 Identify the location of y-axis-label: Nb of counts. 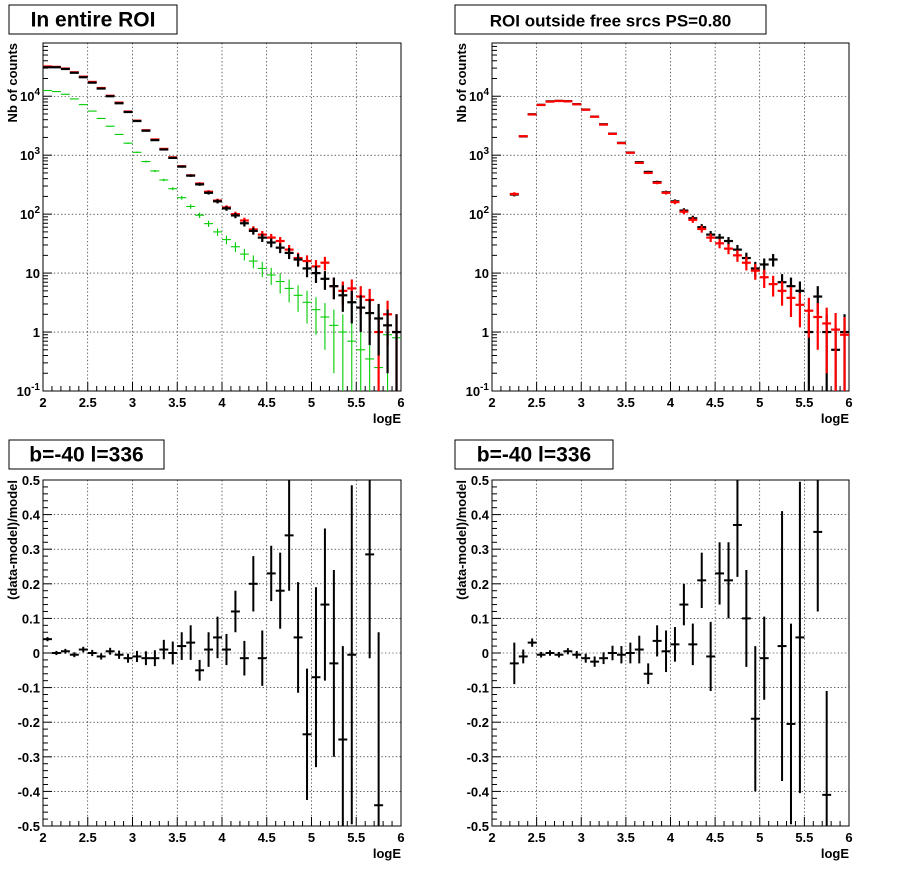
(461, 82).